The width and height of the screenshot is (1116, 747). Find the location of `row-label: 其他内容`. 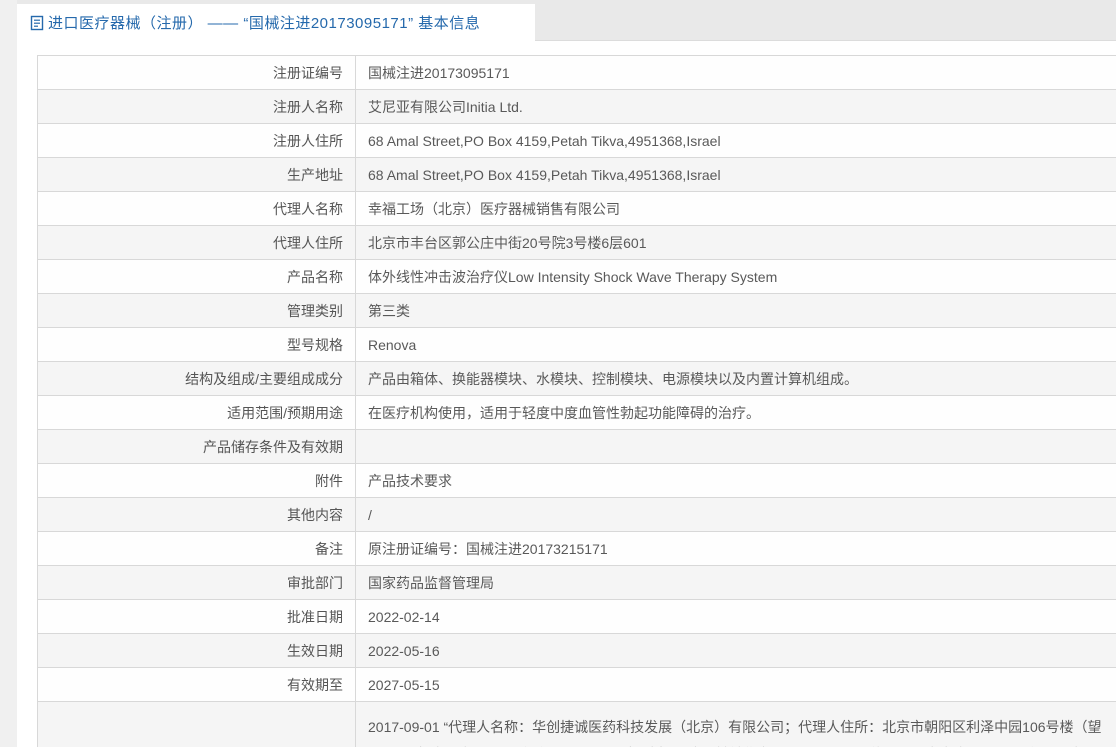

row-label: 其他内容 is located at coordinates (197, 514).